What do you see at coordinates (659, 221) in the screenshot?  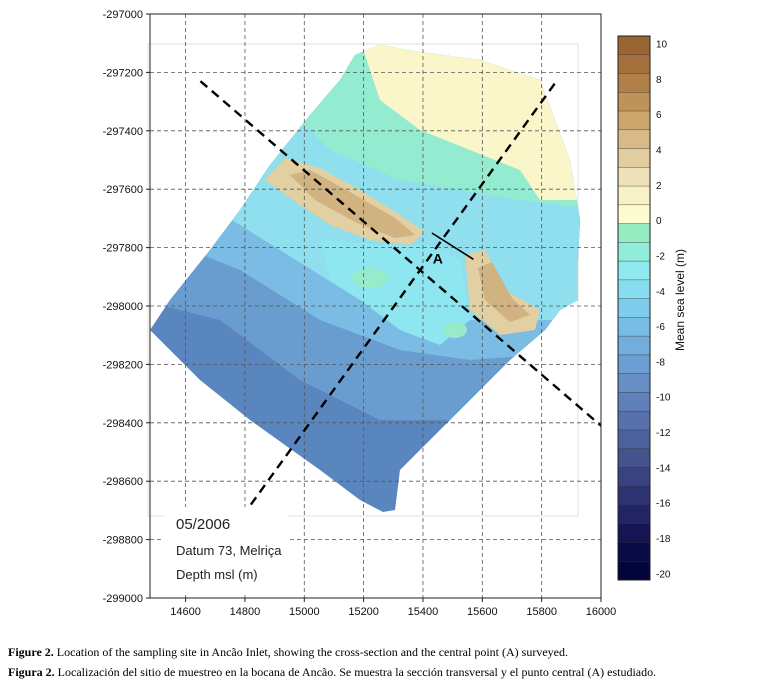 I see `colorbar-tick-label: 0` at bounding box center [659, 221].